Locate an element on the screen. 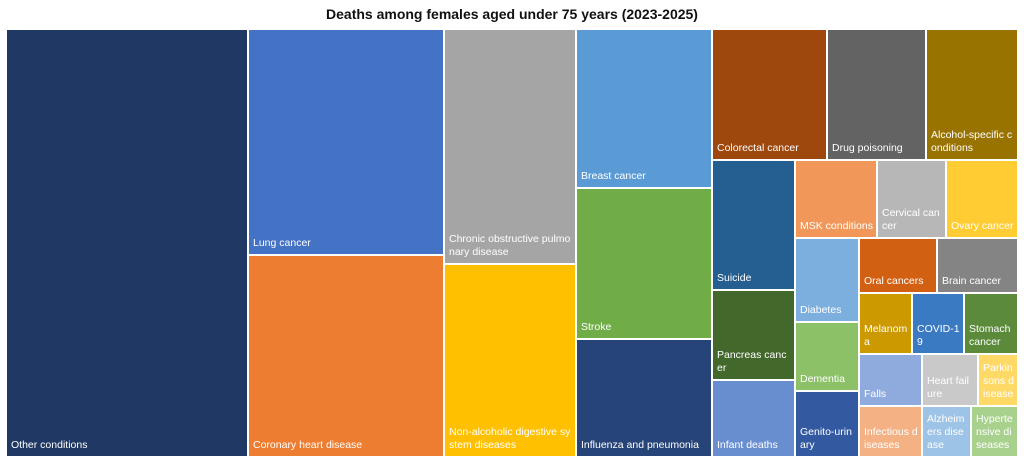 Image resolution: width=1024 pixels, height=465 pixels. treemap-tile-label: Brain cancer is located at coordinates (971, 281).